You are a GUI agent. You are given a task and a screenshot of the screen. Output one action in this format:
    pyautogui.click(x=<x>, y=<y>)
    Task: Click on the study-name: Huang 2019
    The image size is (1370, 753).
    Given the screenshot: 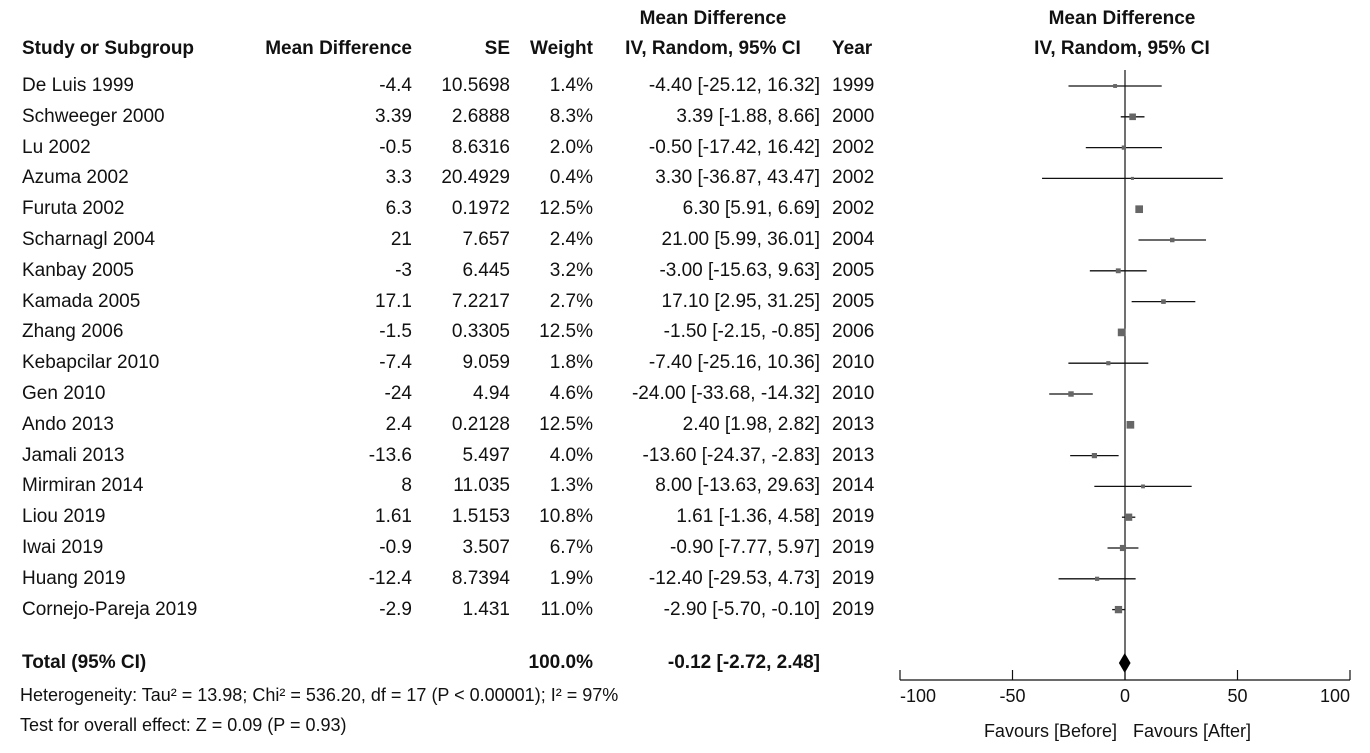 What is the action you would take?
    pyautogui.click(x=74, y=578)
    